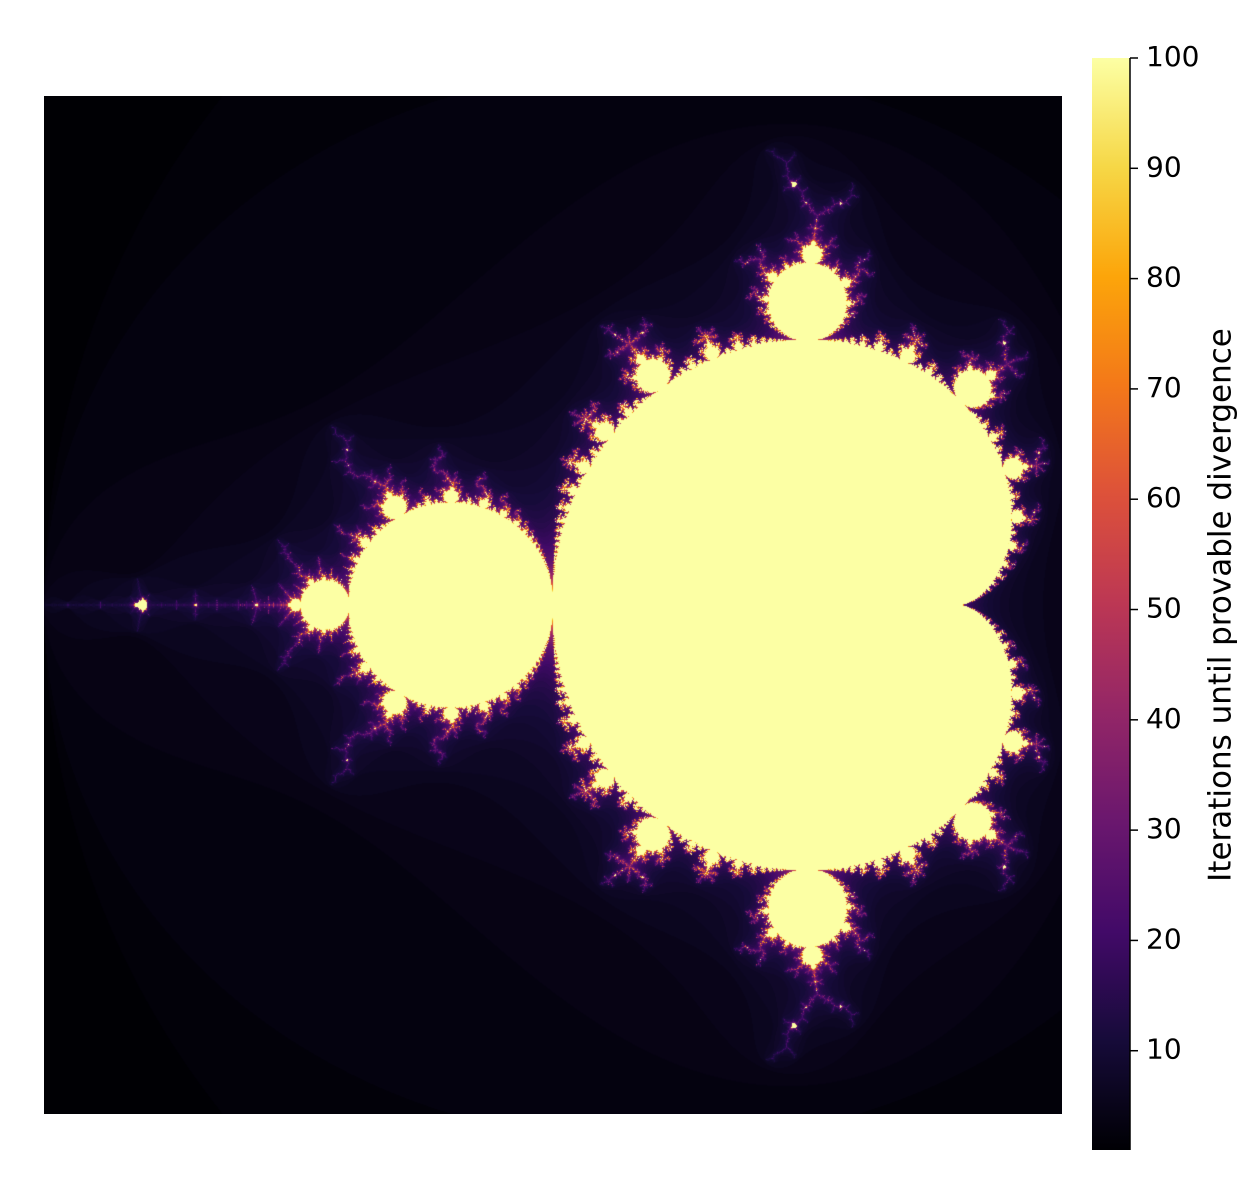  What do you see at coordinates (1164, 828) in the screenshot?
I see `colorbar-tick-label: 30` at bounding box center [1164, 828].